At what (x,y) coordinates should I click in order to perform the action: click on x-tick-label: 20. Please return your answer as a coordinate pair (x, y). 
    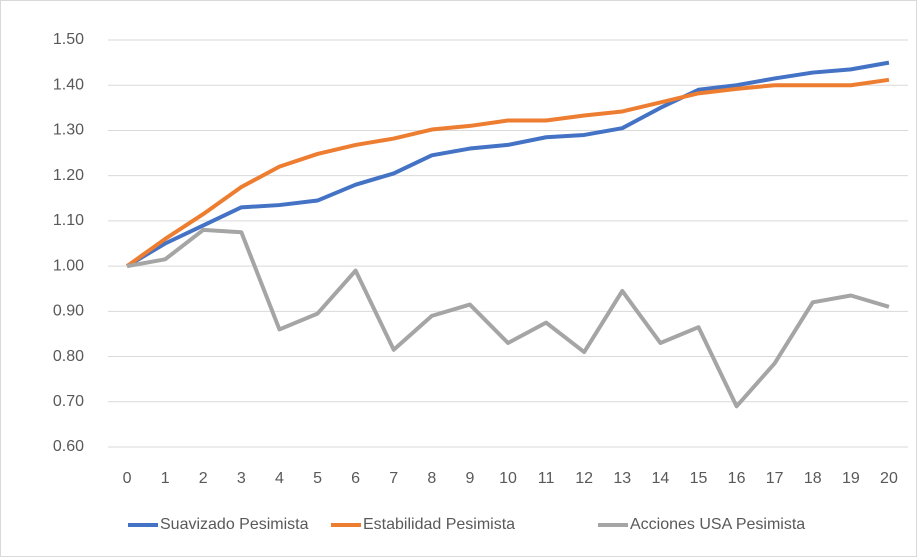
    Looking at the image, I should click on (889, 478).